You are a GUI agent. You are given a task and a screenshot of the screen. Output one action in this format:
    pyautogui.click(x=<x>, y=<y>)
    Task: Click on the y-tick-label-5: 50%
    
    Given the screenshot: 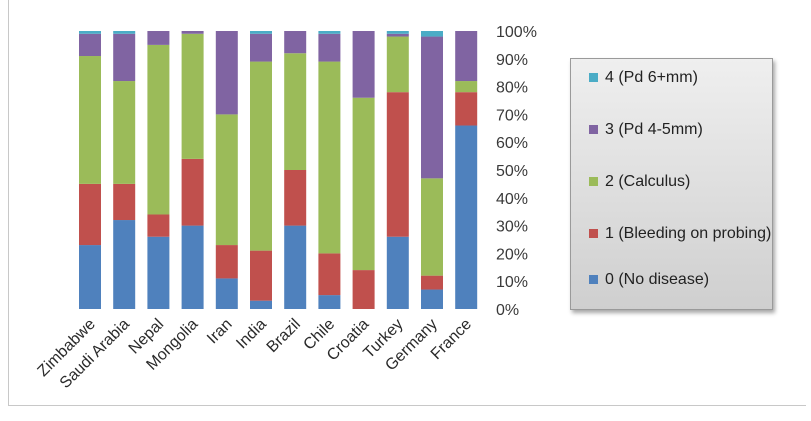 What is the action you would take?
    pyautogui.click(x=512, y=171)
    